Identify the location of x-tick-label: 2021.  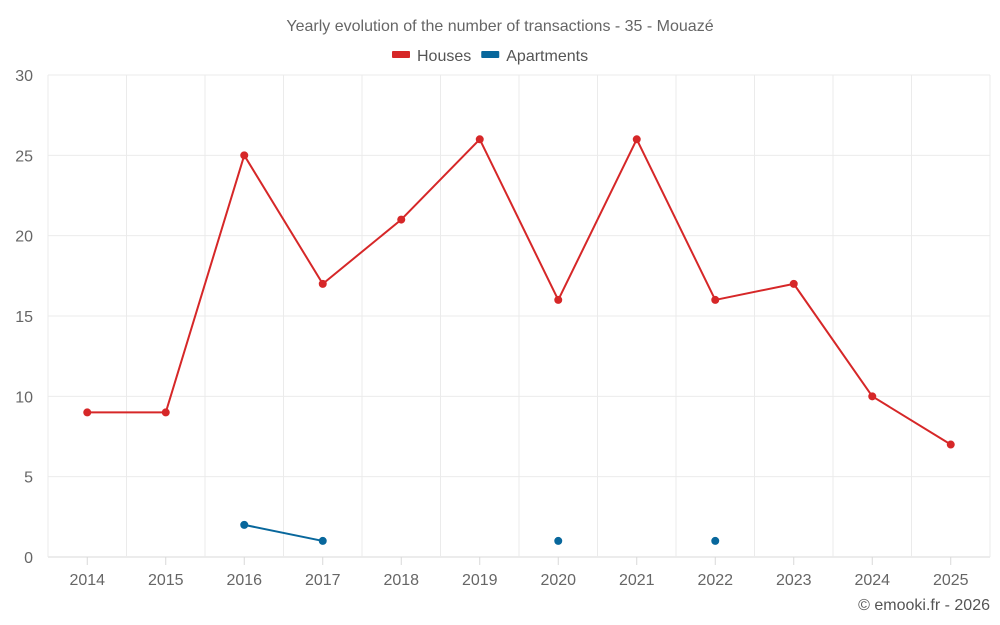
(637, 580).